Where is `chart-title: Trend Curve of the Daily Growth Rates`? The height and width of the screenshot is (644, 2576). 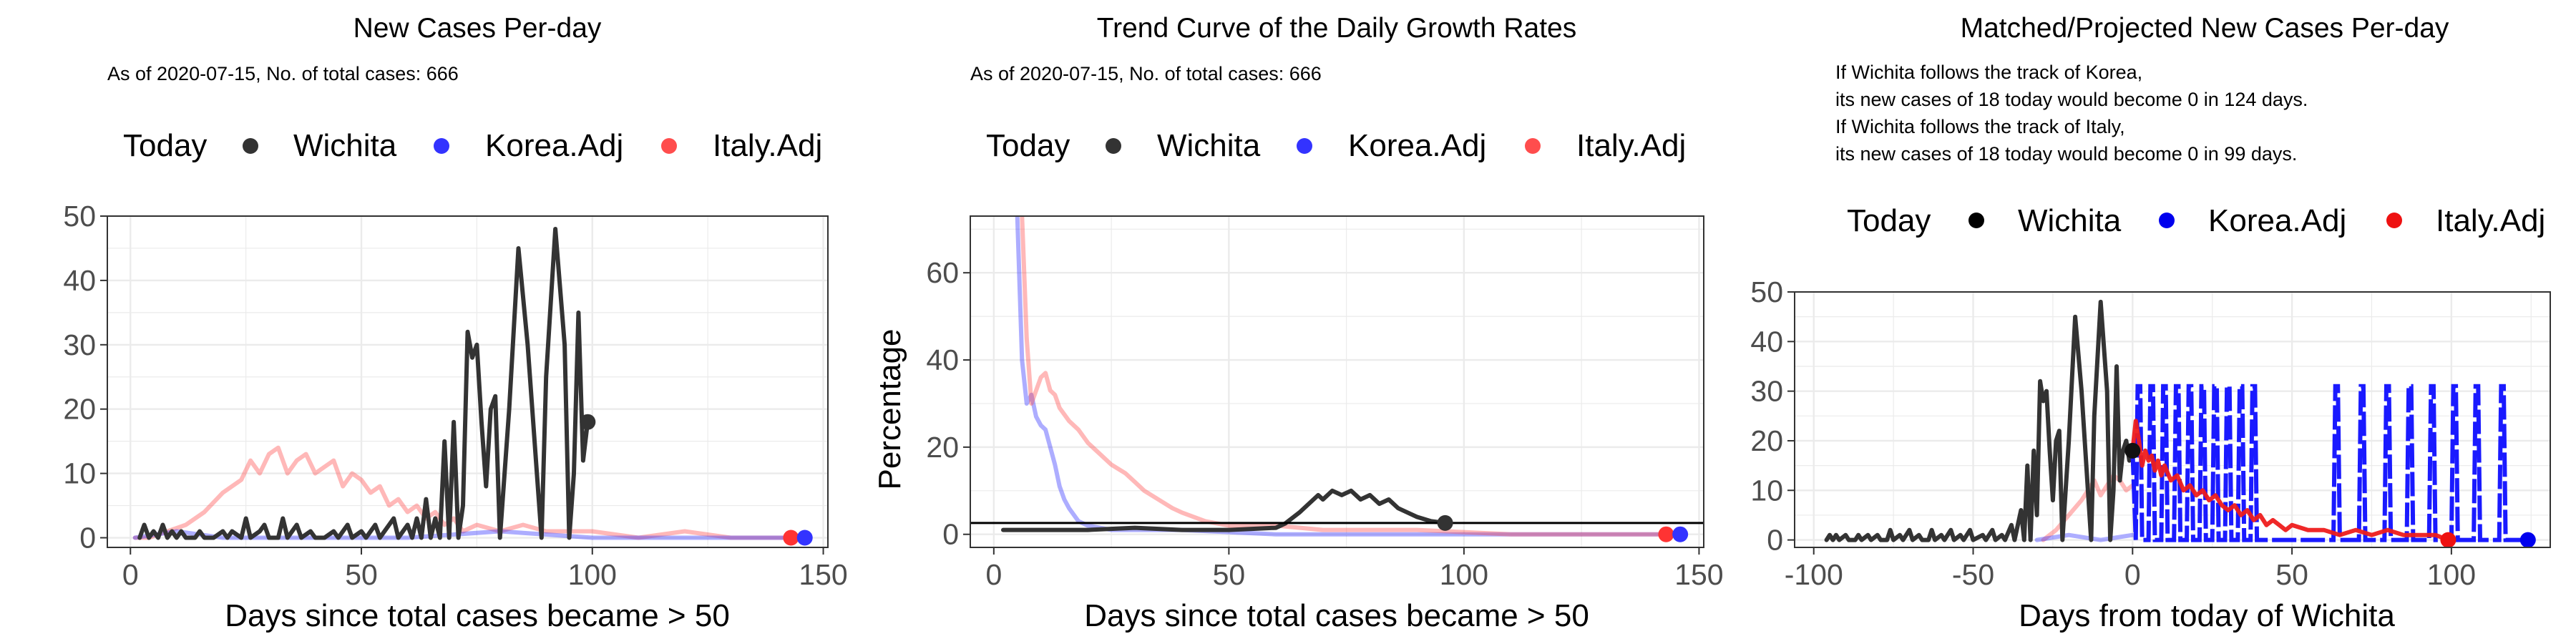
chart-title: Trend Curve of the Daily Growth Rates is located at coordinates (1336, 28).